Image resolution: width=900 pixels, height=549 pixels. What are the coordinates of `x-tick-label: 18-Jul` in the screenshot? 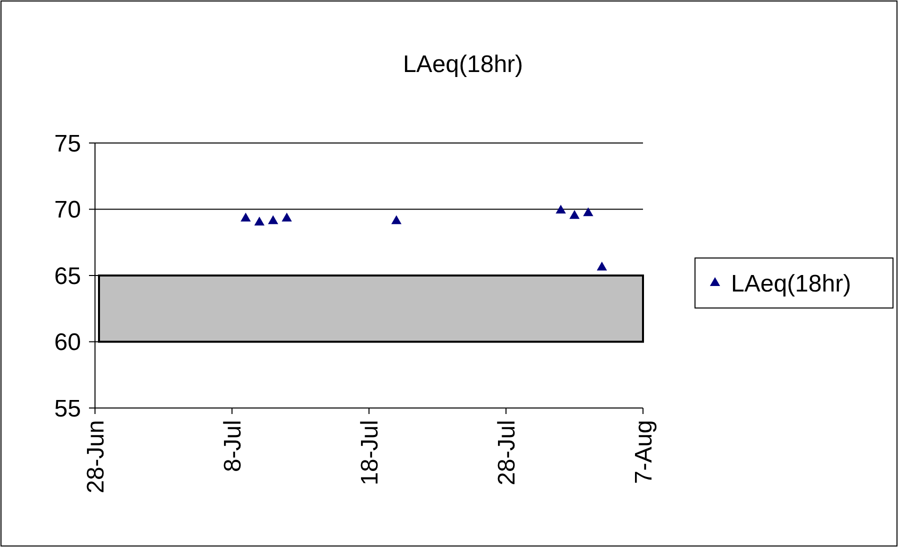 It's located at (370, 453).